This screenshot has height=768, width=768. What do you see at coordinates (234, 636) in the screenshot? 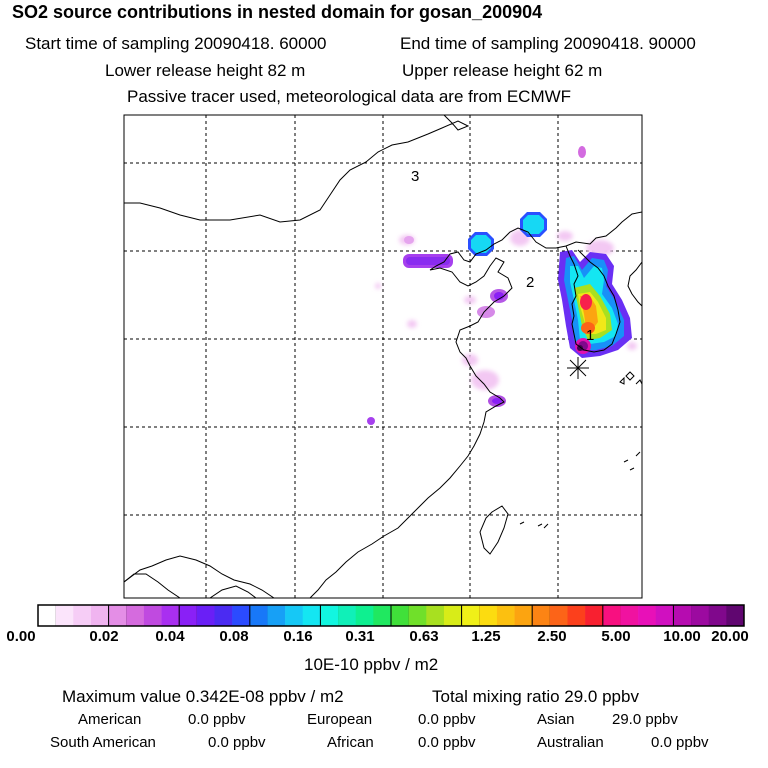
I see `colorbar-tick-label: 0.08` at bounding box center [234, 636].